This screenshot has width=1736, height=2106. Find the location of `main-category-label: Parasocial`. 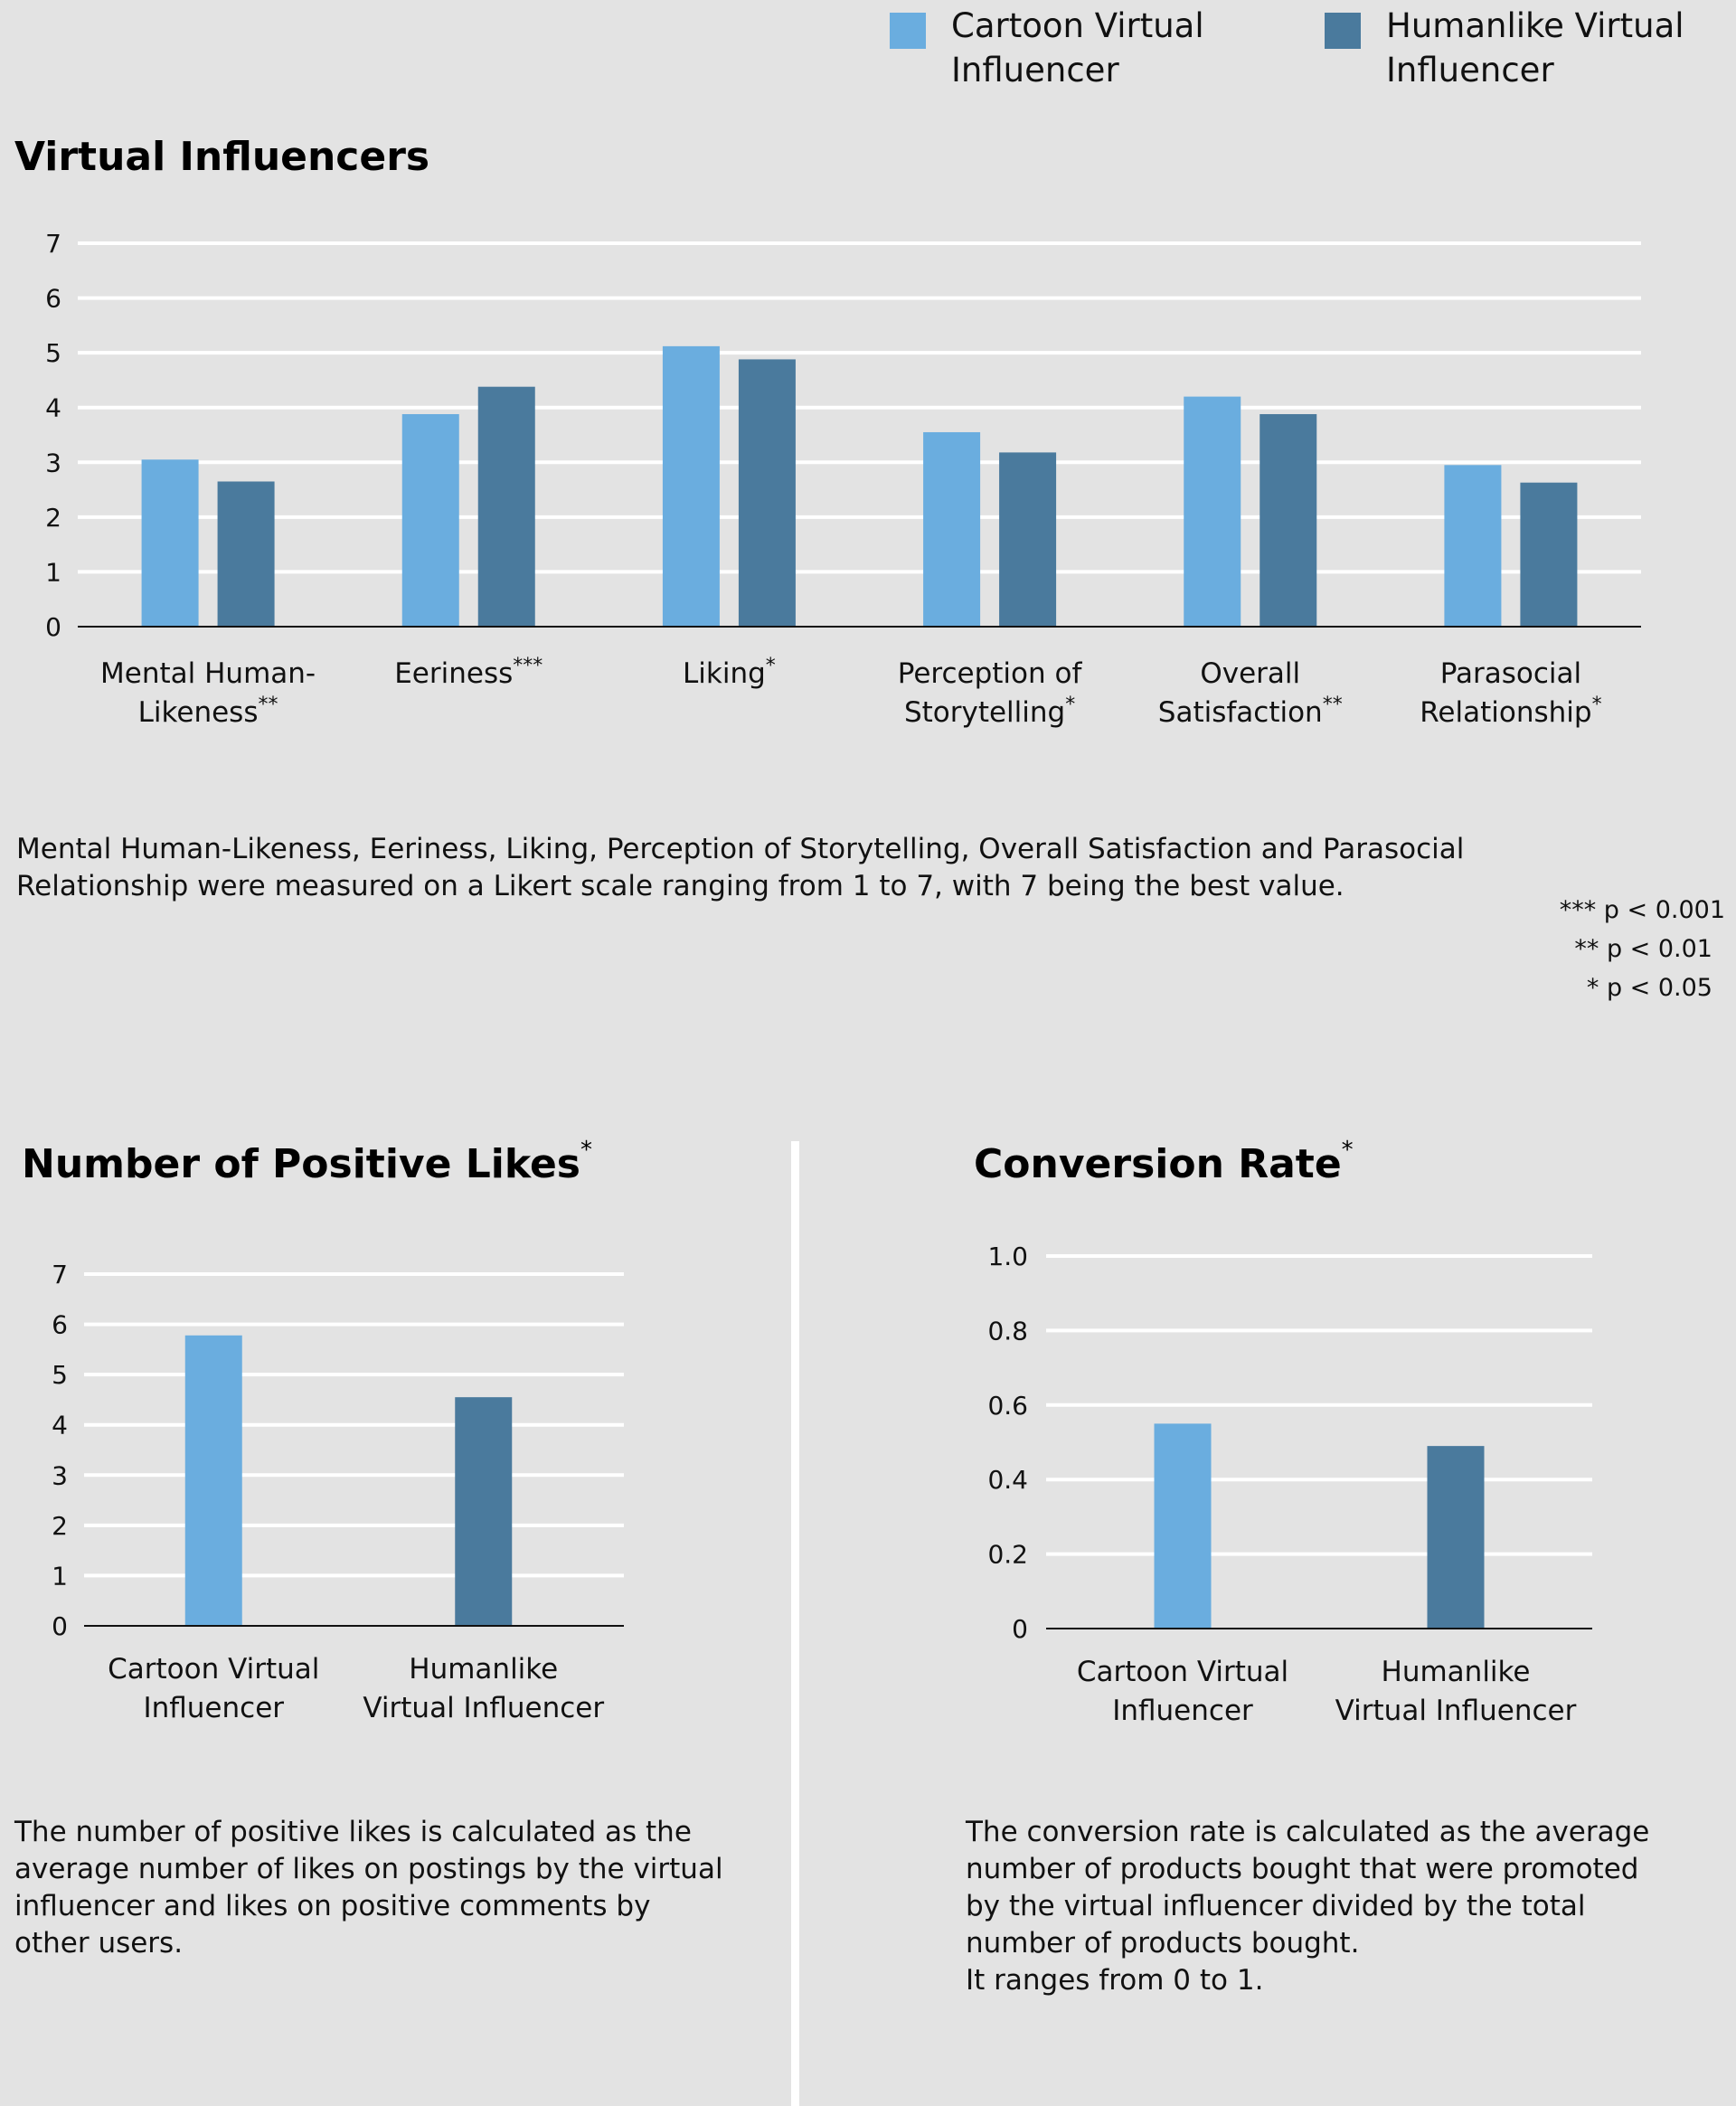

main-category-label: Parasocial is located at coordinates (1510, 673).